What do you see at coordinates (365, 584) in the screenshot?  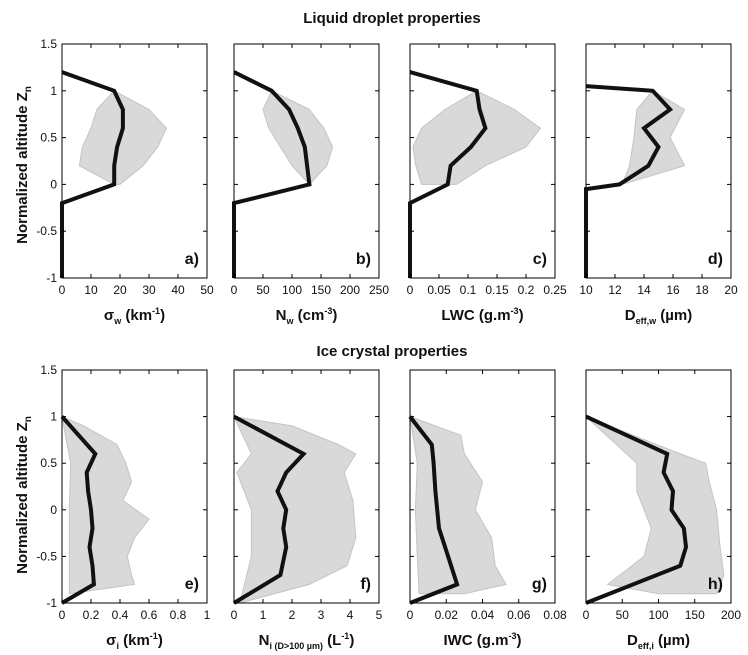 I see `panel-letter: f)` at bounding box center [365, 584].